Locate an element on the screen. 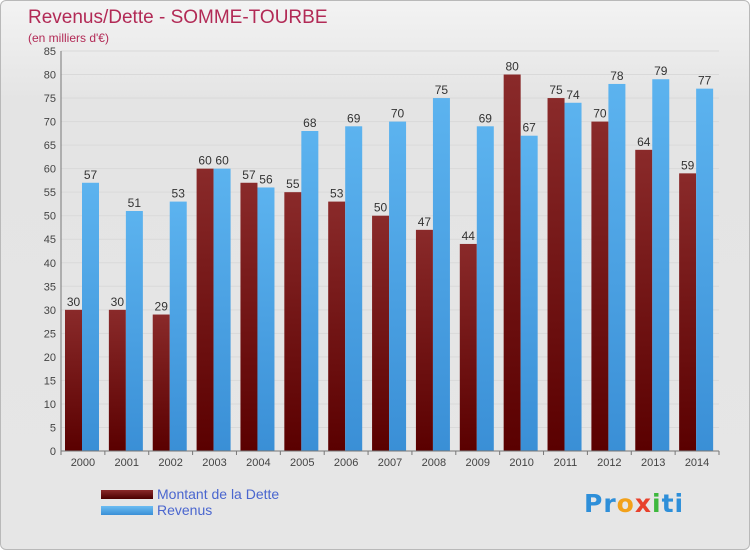 Image resolution: width=750 pixels, height=550 pixels. x-tick-label-2001: 2001 is located at coordinates (127, 463).